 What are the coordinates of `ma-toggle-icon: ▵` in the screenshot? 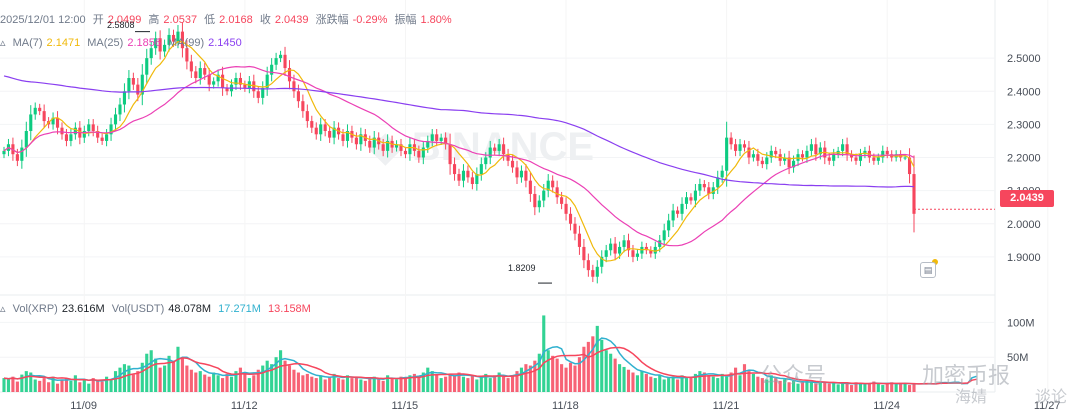 It's located at (3, 43).